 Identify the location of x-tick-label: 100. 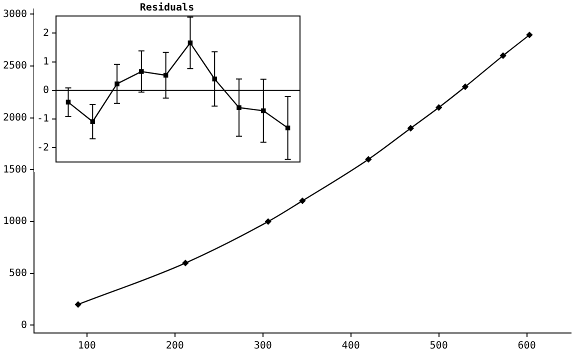
(87, 346).